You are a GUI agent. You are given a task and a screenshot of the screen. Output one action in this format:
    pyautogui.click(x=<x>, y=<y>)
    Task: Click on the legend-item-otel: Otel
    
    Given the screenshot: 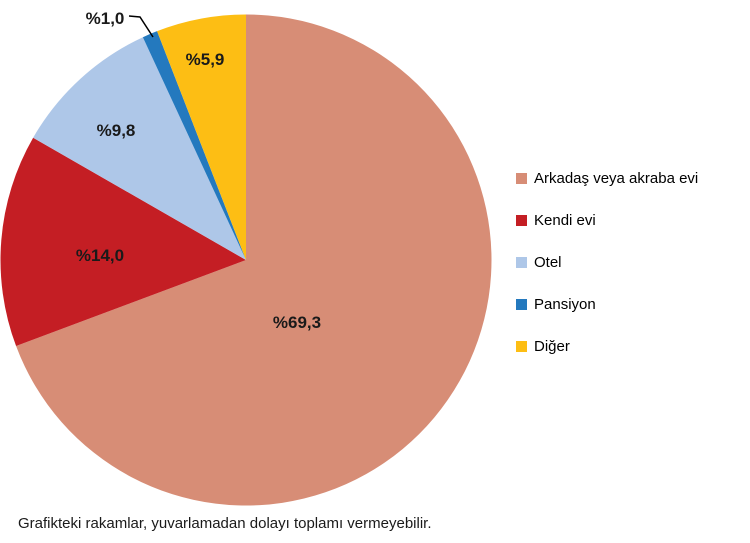 What is the action you would take?
    pyautogui.click(x=607, y=262)
    